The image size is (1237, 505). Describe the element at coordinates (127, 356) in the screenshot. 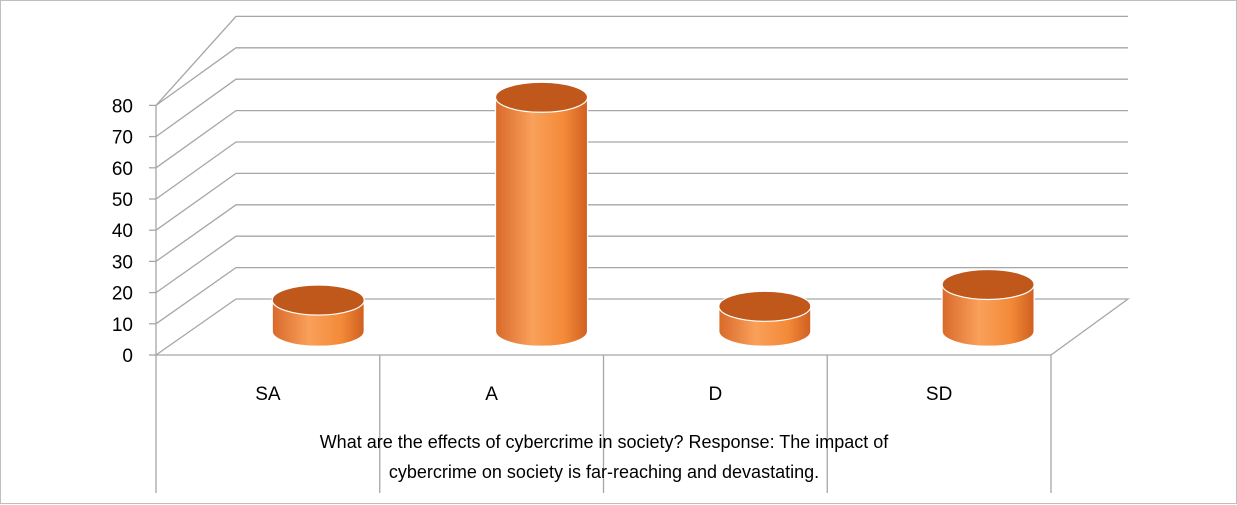

I see `y-tick-label: 0` at that location.